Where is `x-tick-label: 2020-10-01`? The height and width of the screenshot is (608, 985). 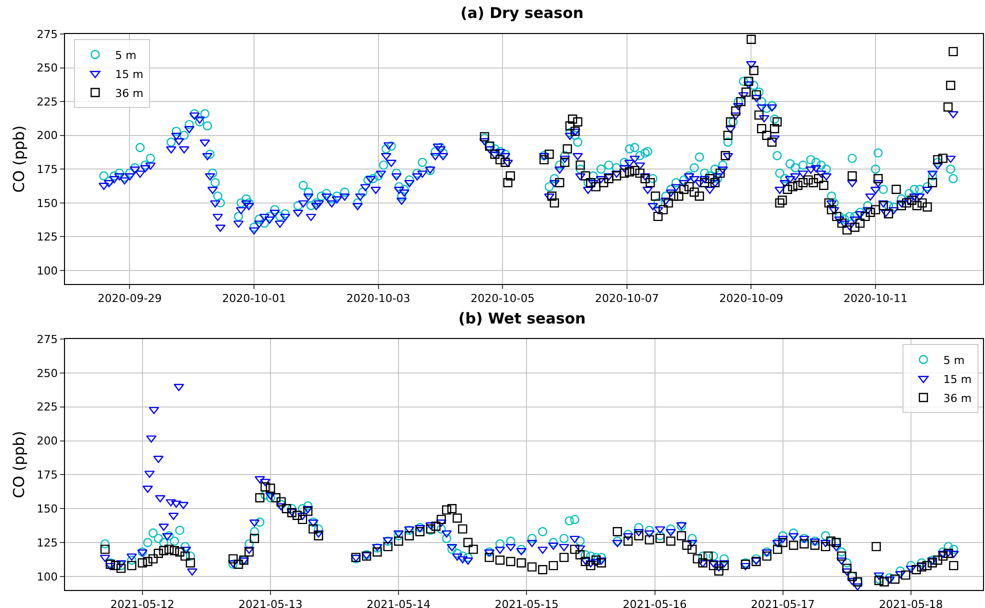
x-tick-label: 2020-10-01 is located at coordinates (254, 299).